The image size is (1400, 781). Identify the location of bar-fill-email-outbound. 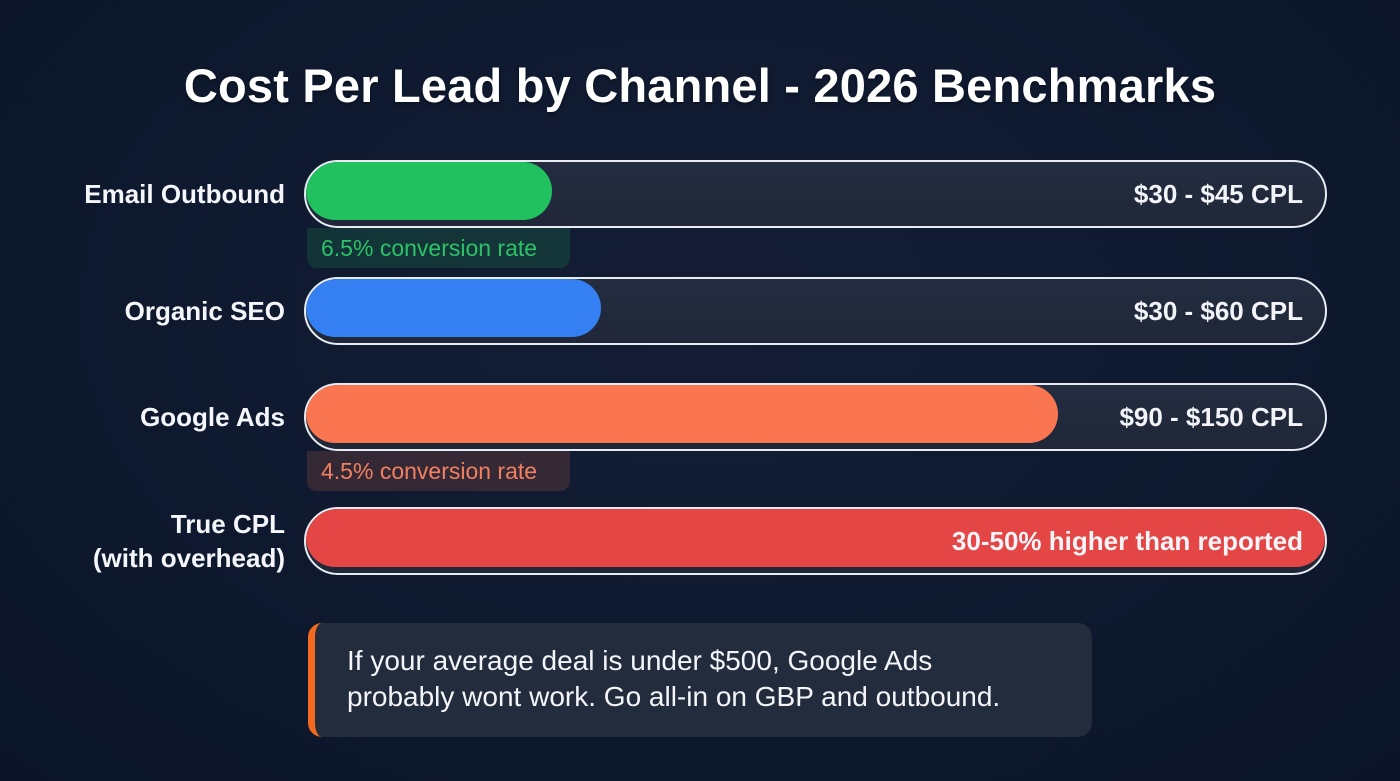
(429, 191).